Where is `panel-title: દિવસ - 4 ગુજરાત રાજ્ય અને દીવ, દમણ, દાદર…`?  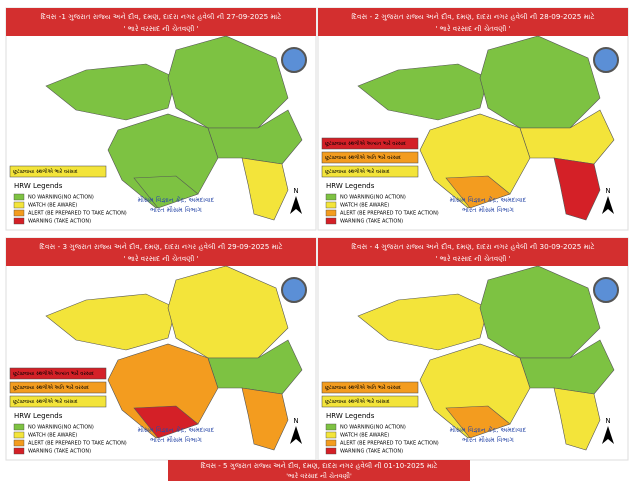
panel-title: દિવસ - 4 ગુજરાત રાજ્ય અને દીવ, દમણ, દાદર… is located at coordinates (472, 246).